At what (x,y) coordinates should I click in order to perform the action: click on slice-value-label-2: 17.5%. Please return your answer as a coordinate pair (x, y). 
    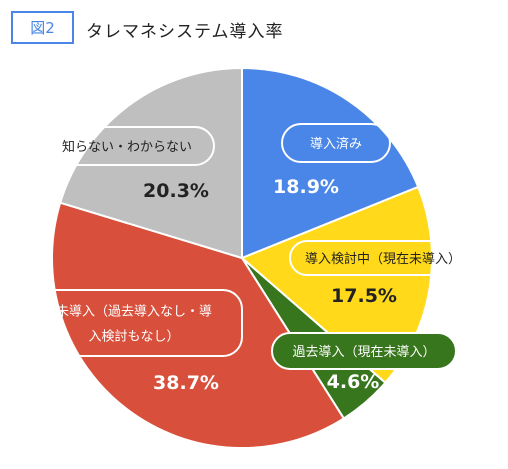
    Looking at the image, I should click on (364, 296).